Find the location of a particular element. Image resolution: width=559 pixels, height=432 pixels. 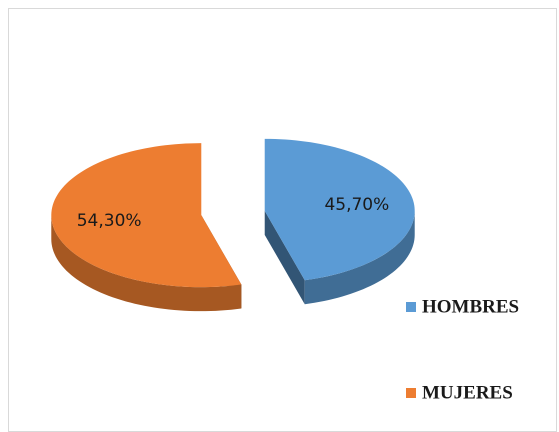

data-label: 54,30% is located at coordinates (109, 221).